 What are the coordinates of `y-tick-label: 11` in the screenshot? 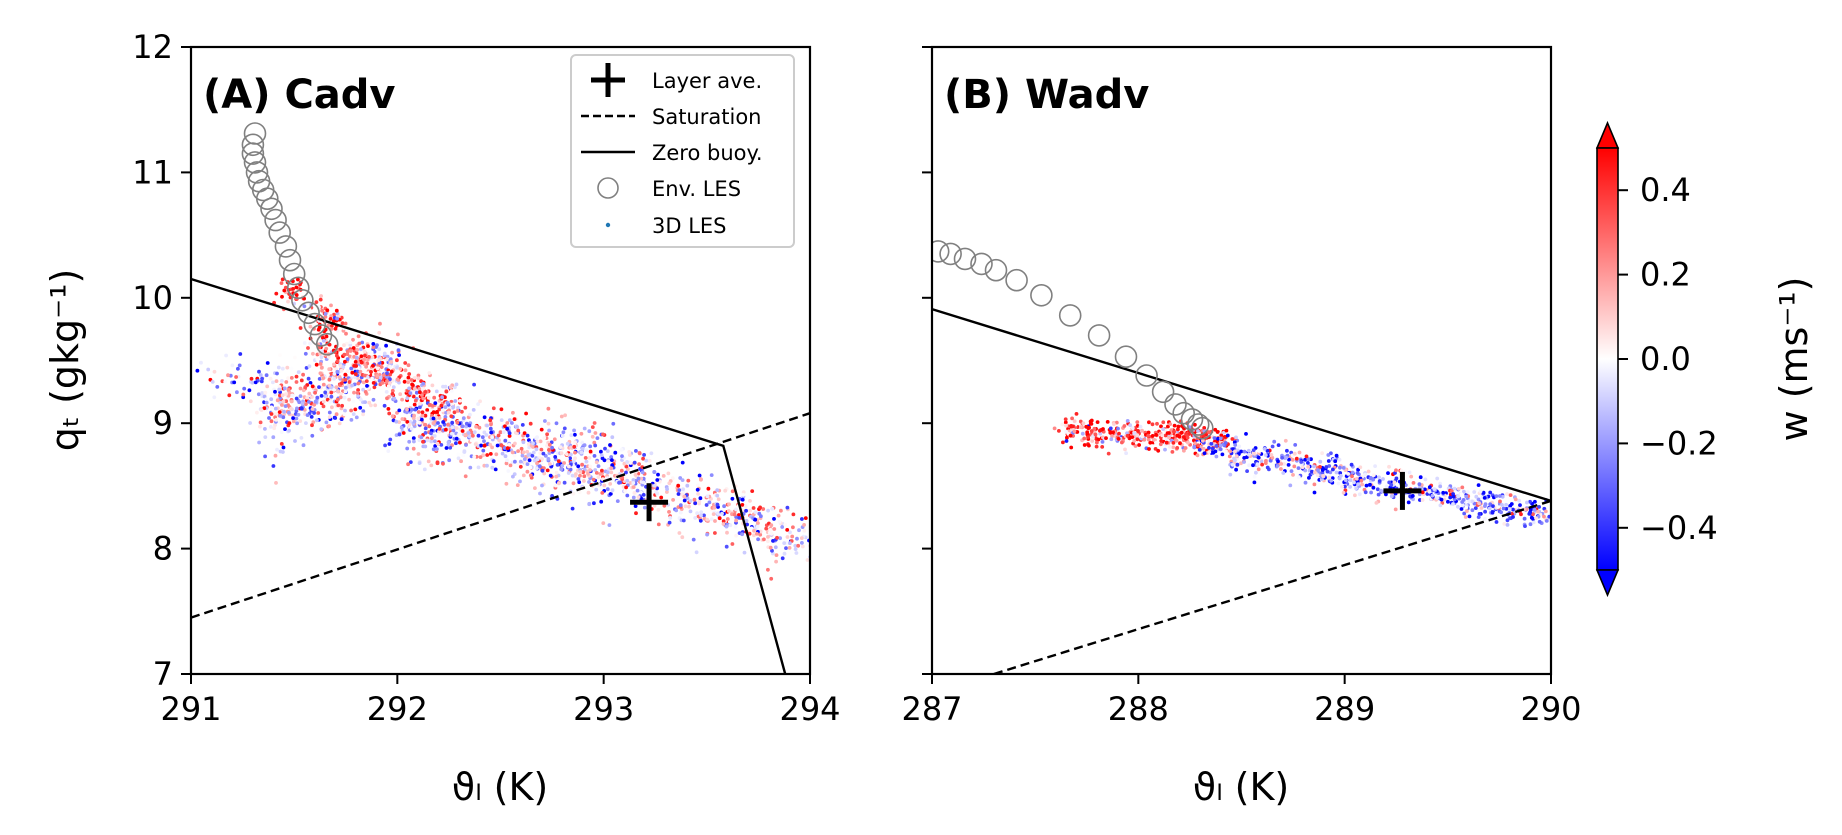 It's located at (152, 172).